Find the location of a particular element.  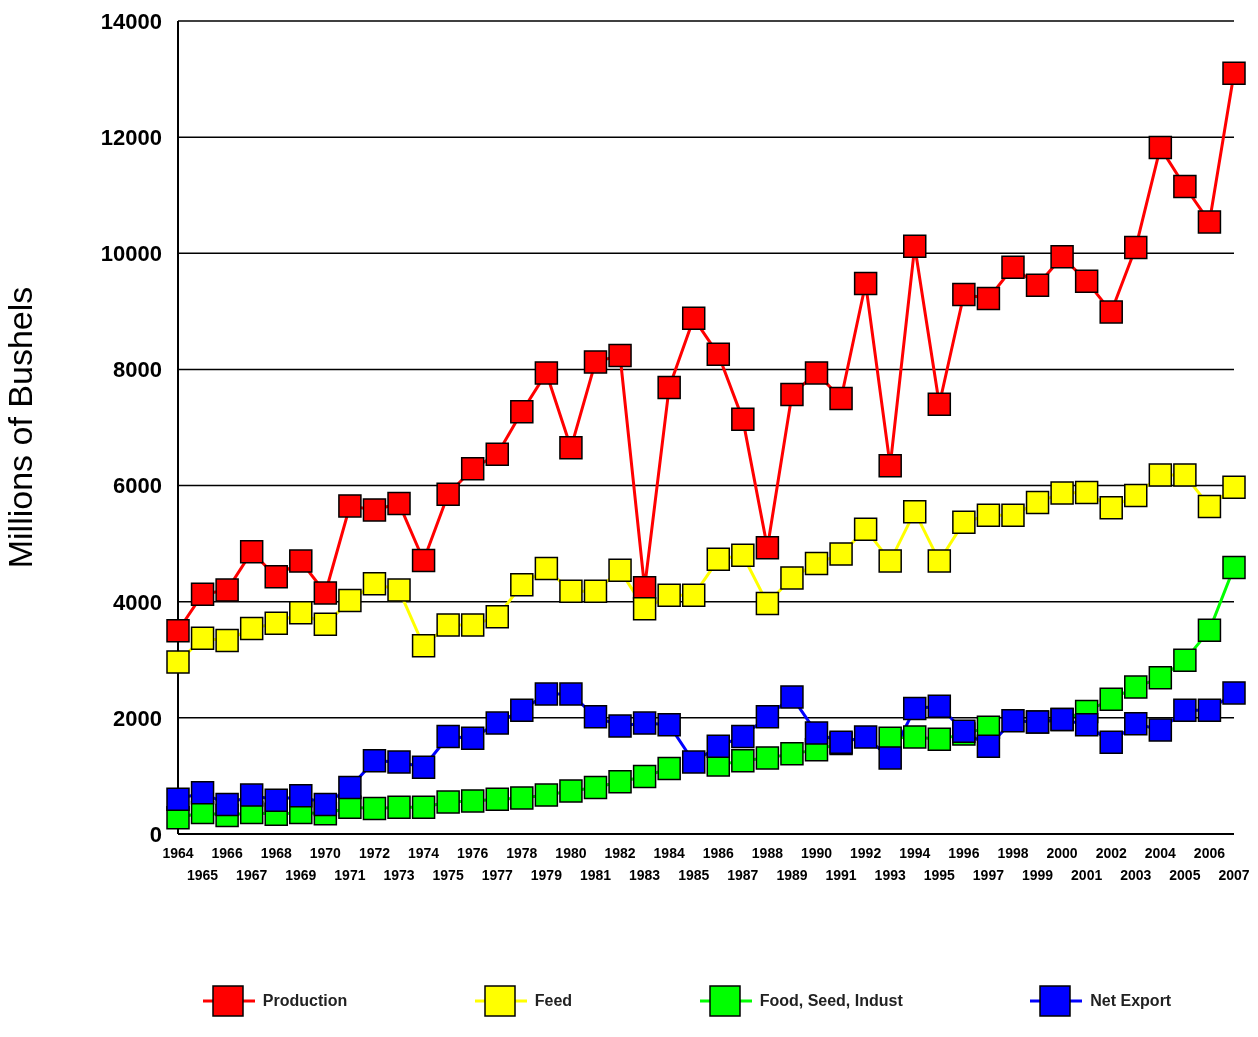

y-tick-label: 4000 is located at coordinates (137, 602).